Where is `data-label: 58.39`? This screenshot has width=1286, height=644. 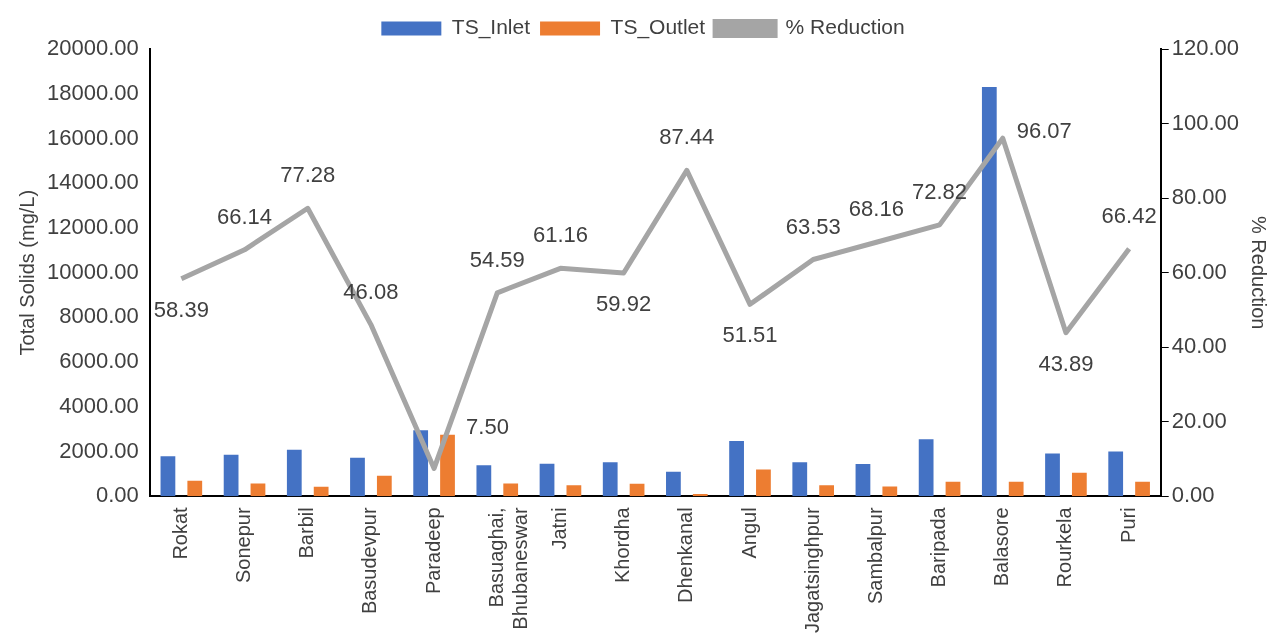 data-label: 58.39 is located at coordinates (181, 309).